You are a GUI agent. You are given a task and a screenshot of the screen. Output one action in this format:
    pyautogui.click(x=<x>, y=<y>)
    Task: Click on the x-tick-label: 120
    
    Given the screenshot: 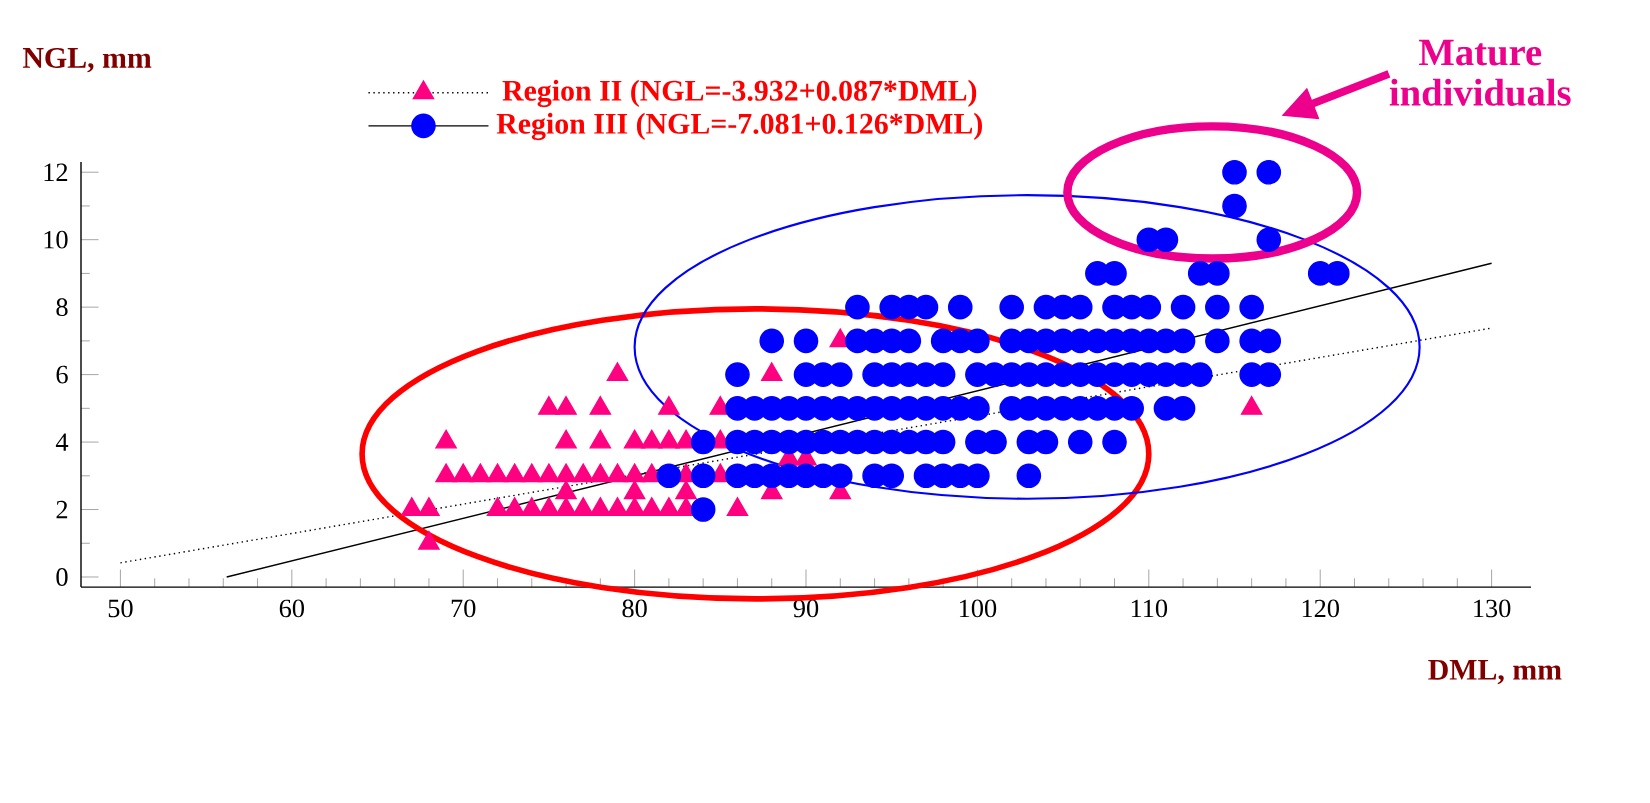 What is the action you would take?
    pyautogui.click(x=1320, y=608)
    